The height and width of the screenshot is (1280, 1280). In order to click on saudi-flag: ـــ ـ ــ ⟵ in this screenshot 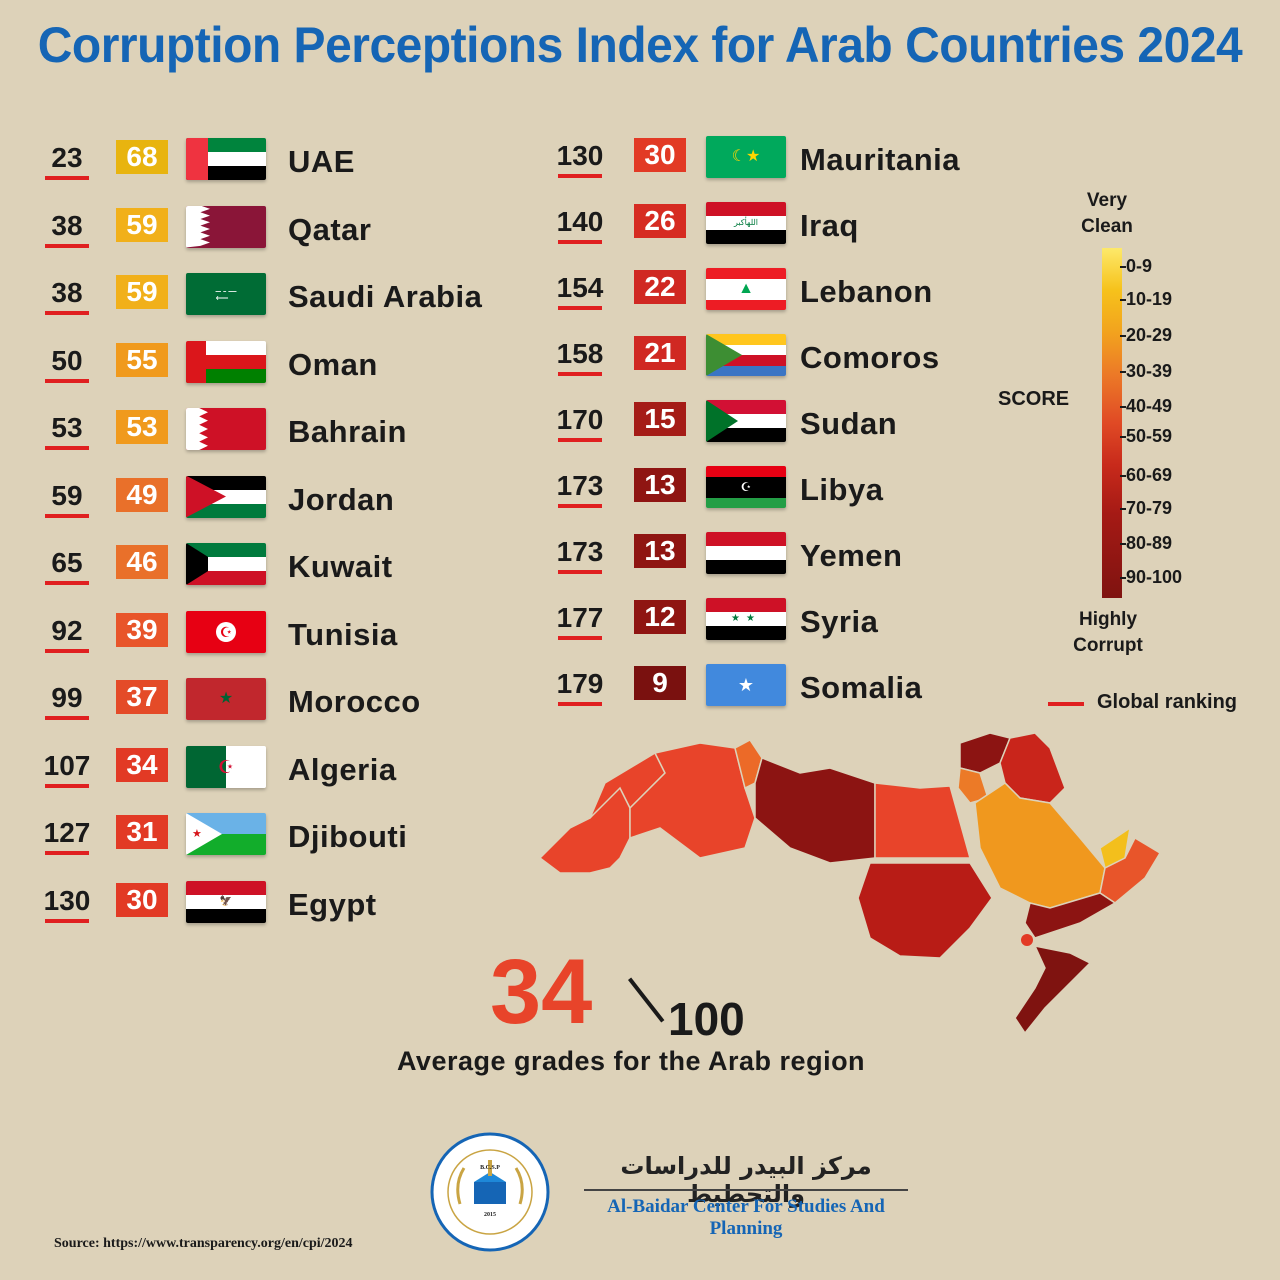, I will do `click(226, 294)`.